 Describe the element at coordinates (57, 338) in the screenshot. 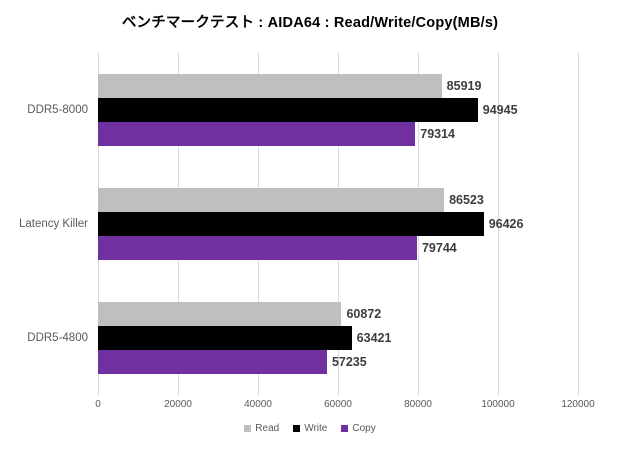

I see `category-label: DDR5-4800` at that location.